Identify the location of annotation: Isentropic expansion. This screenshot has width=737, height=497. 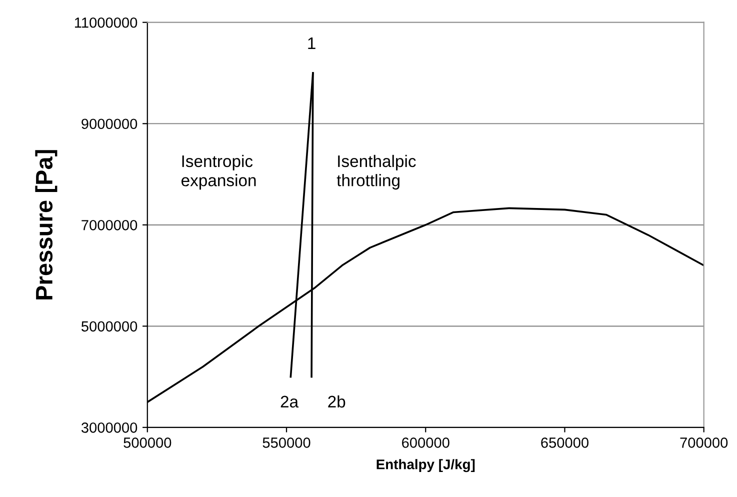
(218, 172).